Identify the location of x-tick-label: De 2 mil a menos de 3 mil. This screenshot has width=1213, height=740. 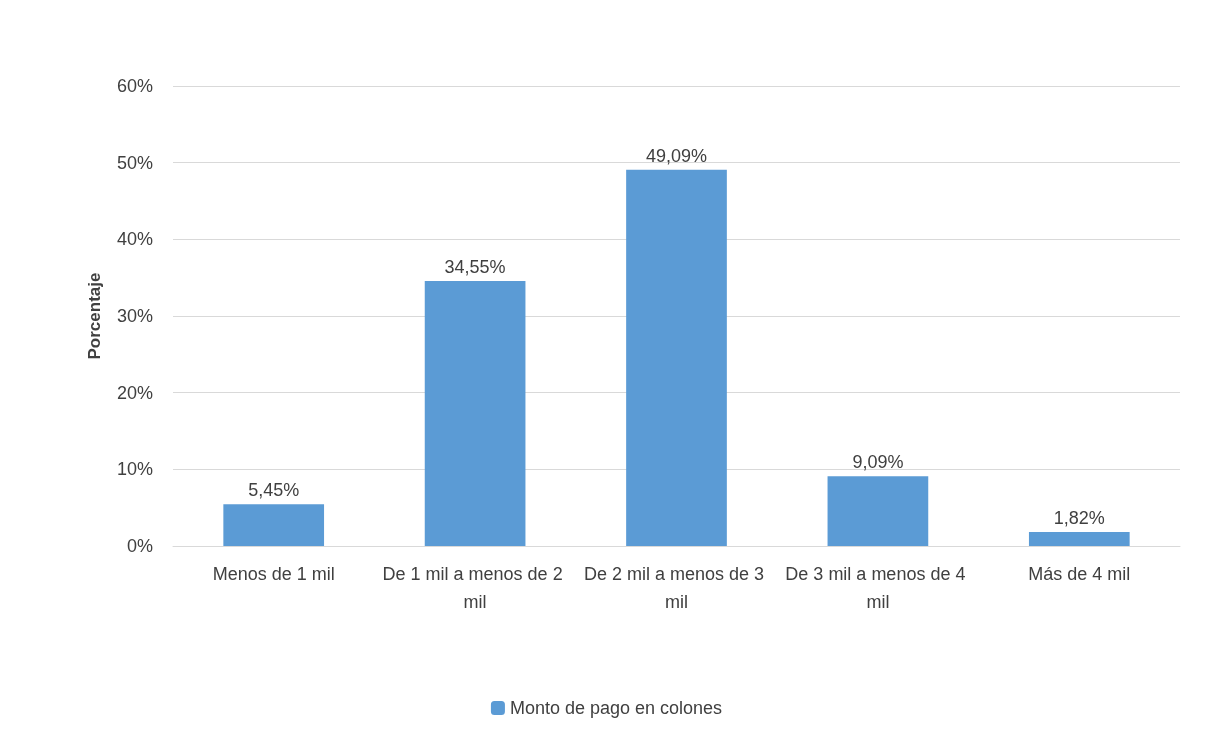
(676, 588).